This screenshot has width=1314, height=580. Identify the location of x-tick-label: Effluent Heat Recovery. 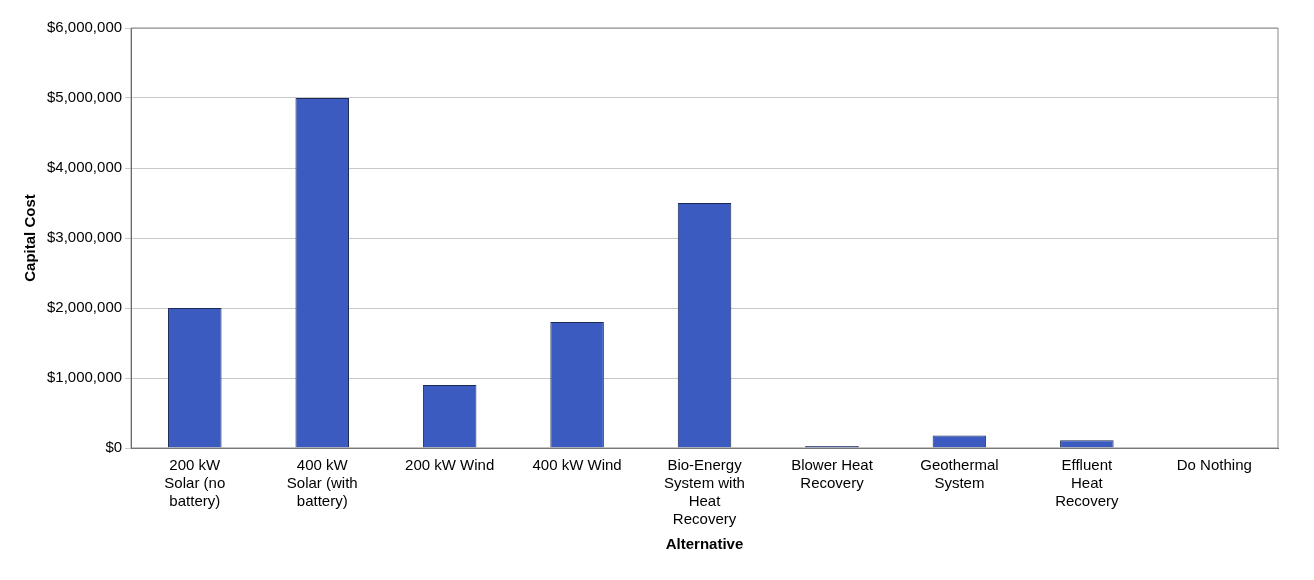
(1087, 483).